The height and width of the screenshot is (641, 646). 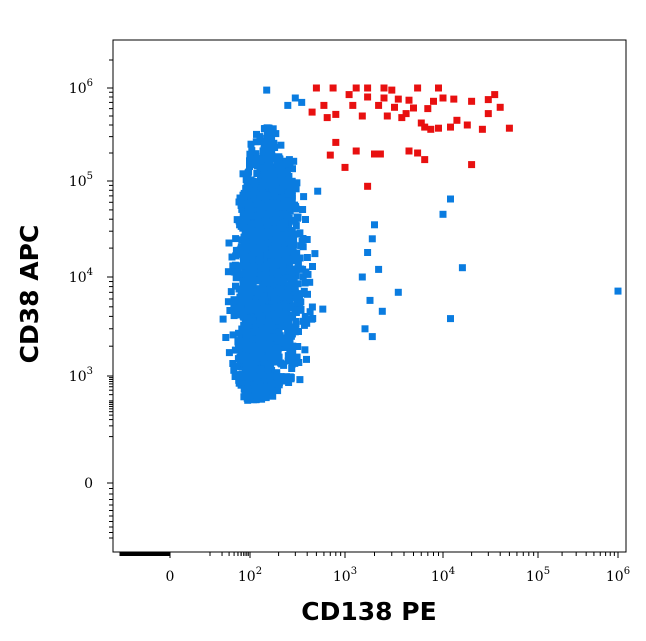 I want to click on x-tick-label: 102, so click(x=250, y=575).